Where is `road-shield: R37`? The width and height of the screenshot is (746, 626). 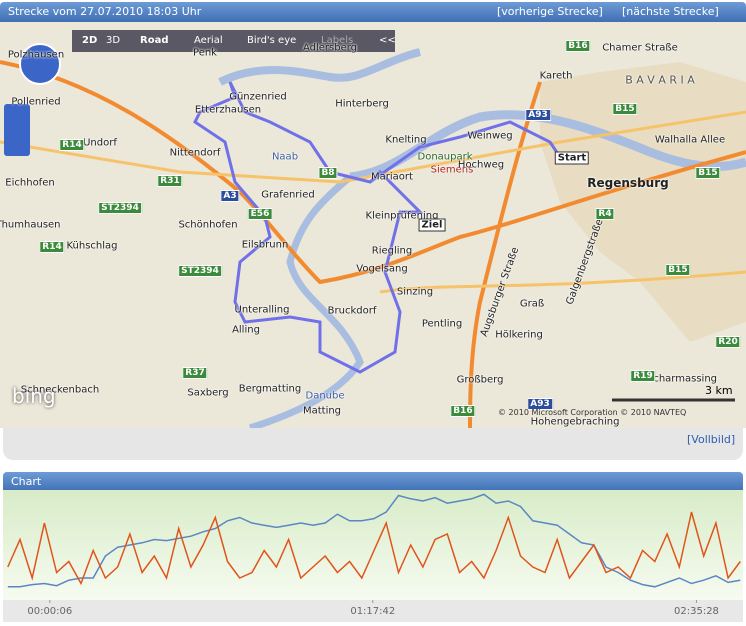 road-shield: R37 is located at coordinates (195, 373).